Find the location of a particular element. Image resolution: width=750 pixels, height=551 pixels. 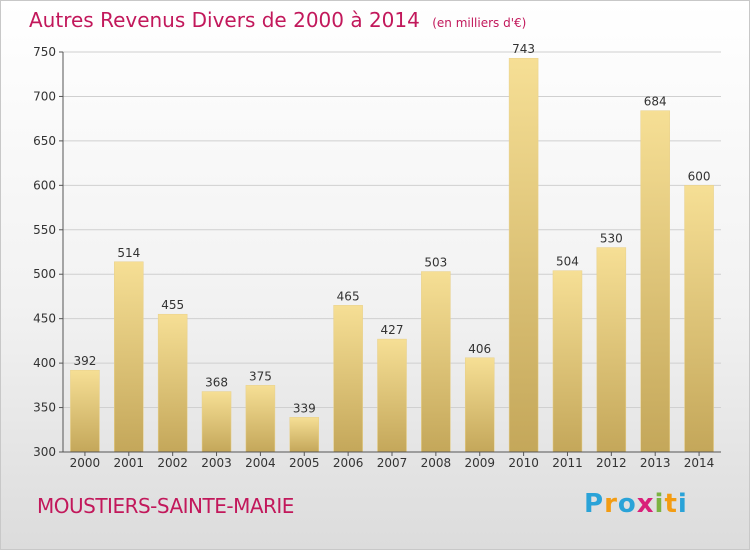

location-name: MOUSTIERS-SAINTE-MARIE is located at coordinates (165, 506).